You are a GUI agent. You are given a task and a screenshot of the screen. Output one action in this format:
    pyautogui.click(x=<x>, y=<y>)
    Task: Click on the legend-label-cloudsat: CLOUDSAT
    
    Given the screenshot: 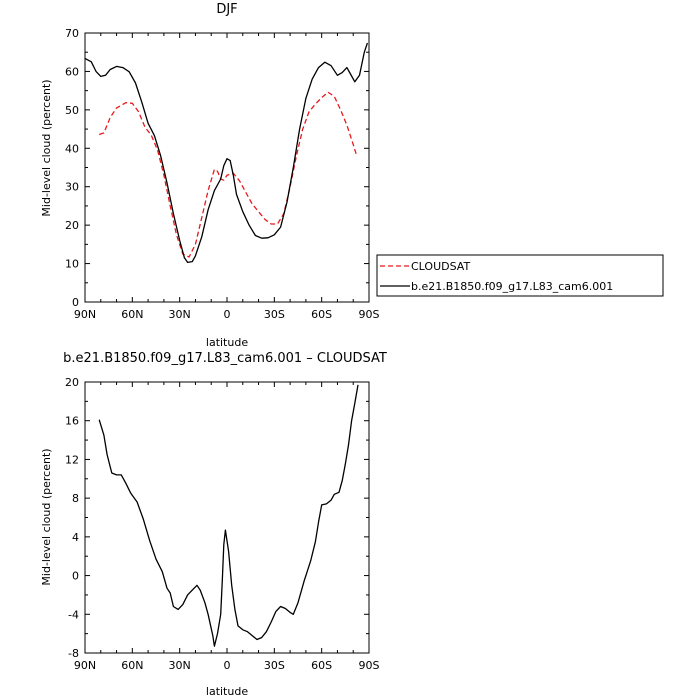 What is the action you would take?
    pyautogui.click(x=440, y=266)
    